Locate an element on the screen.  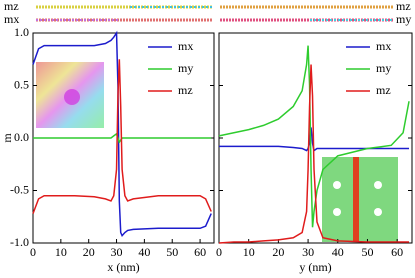
strip-label: my is located at coordinates (403, 19).